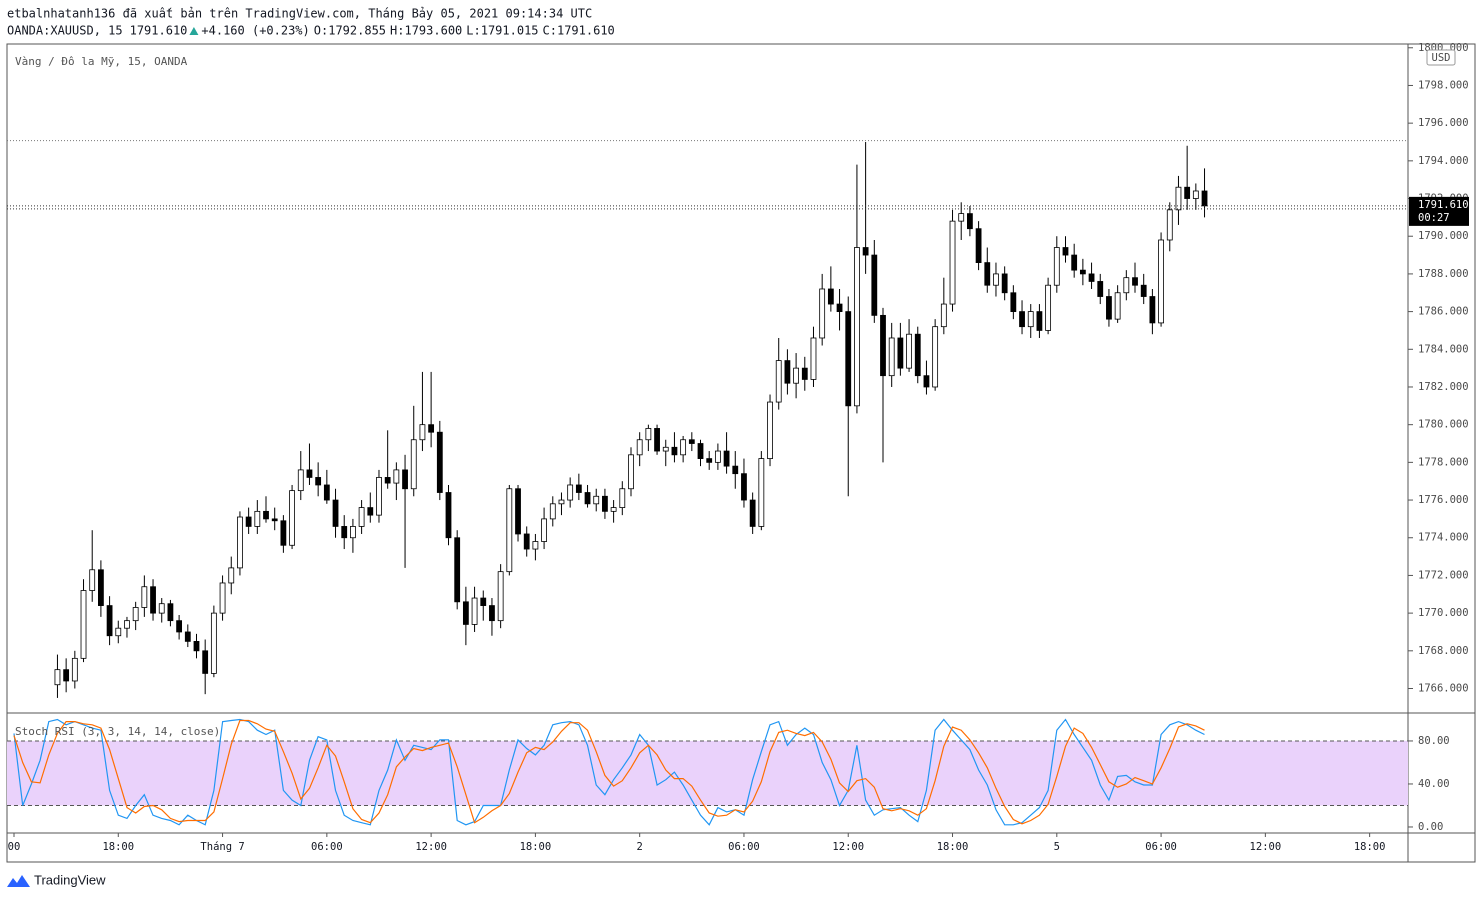 The height and width of the screenshot is (899, 1480). I want to click on legend-ohlc-value: 1791.610, so click(586, 31).